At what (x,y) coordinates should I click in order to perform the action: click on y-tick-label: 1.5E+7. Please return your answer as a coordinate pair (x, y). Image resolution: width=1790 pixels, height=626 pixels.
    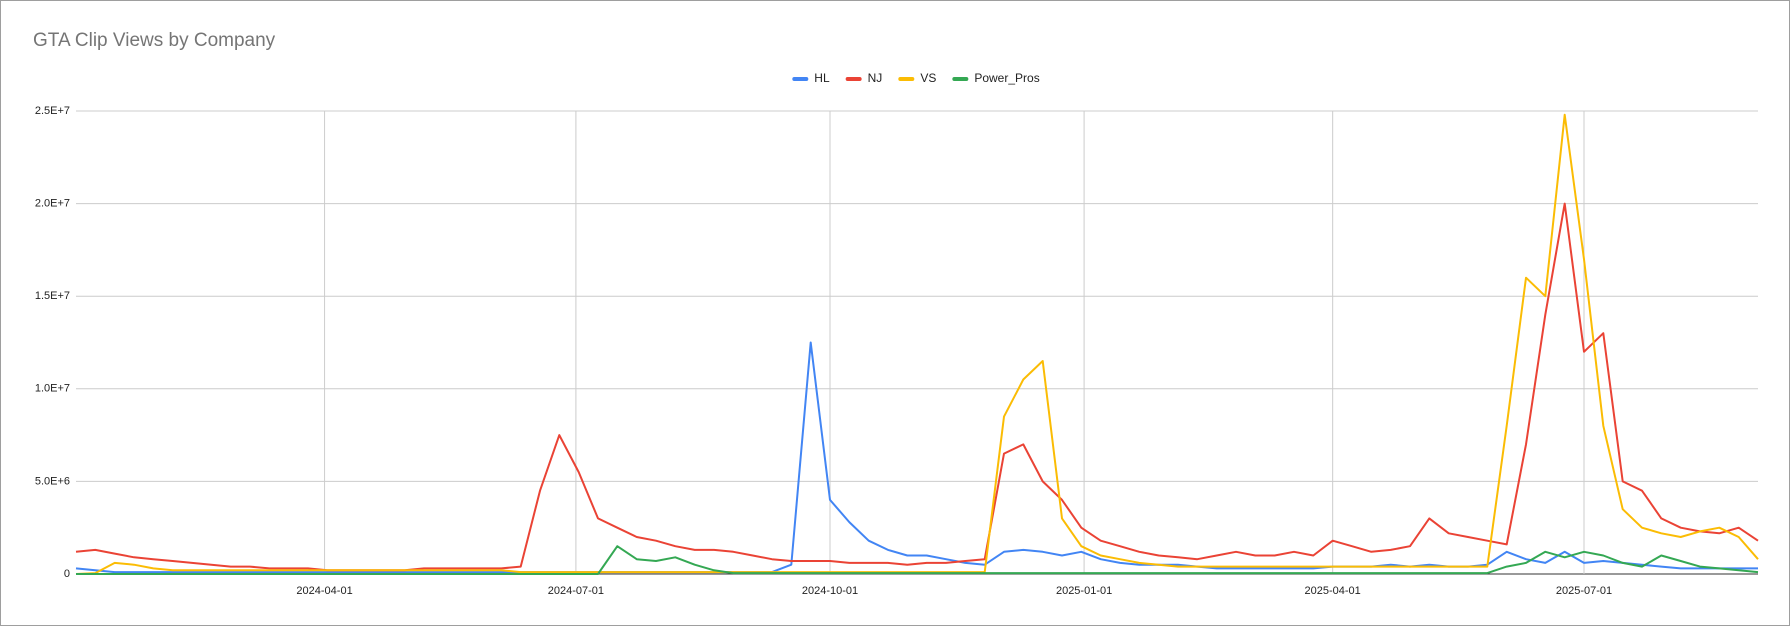
    Looking at the image, I should click on (52, 296).